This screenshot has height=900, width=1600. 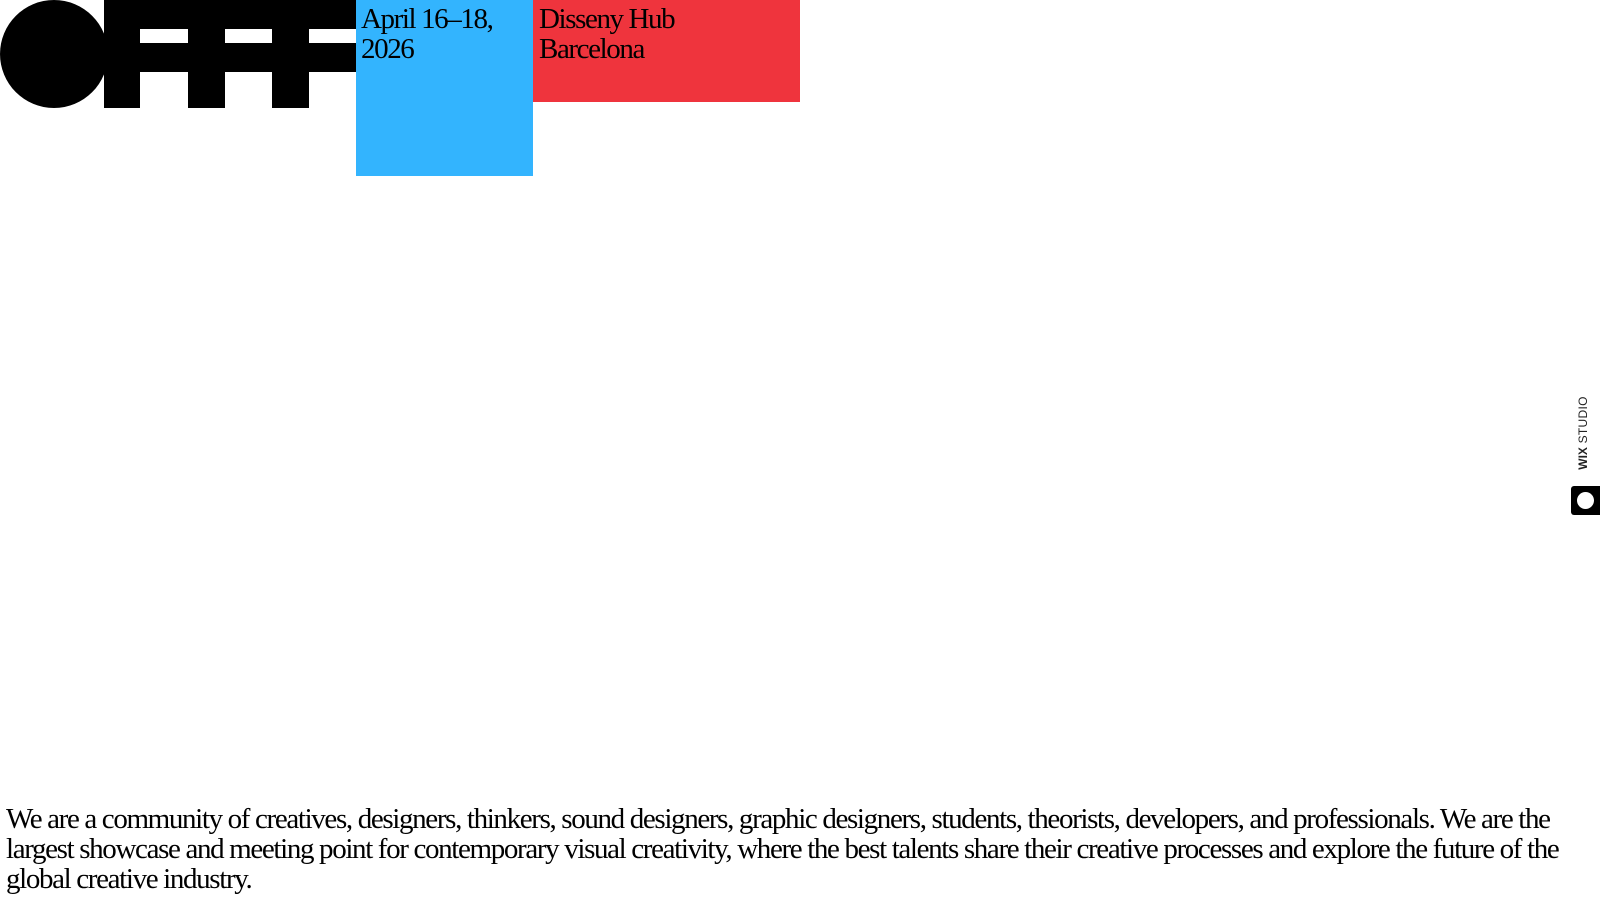 I want to click on wix-toggle-icon, so click(x=1585, y=500).